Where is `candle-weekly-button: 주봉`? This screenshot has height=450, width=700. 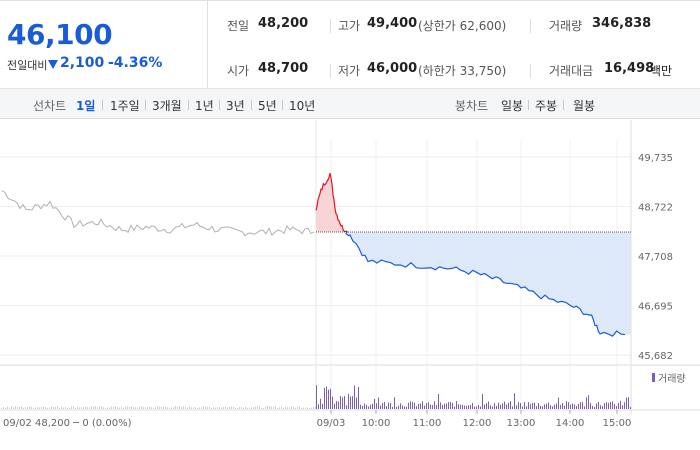 candle-weekly-button: 주봉 is located at coordinates (546, 106).